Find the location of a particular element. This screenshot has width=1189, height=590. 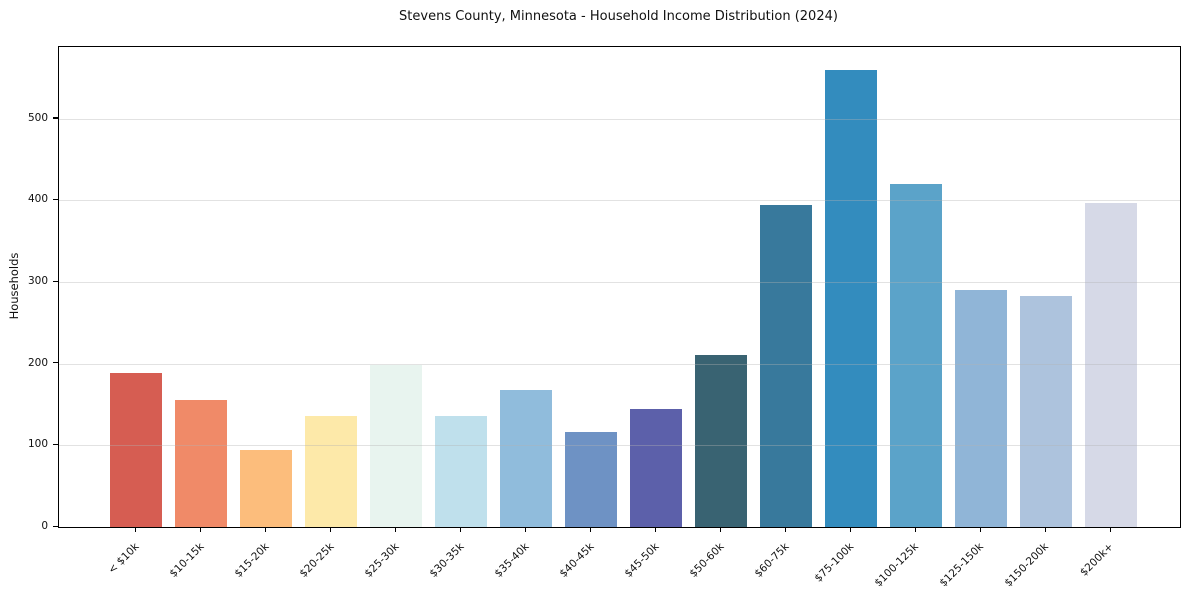

bar-35-40k is located at coordinates (526, 458).